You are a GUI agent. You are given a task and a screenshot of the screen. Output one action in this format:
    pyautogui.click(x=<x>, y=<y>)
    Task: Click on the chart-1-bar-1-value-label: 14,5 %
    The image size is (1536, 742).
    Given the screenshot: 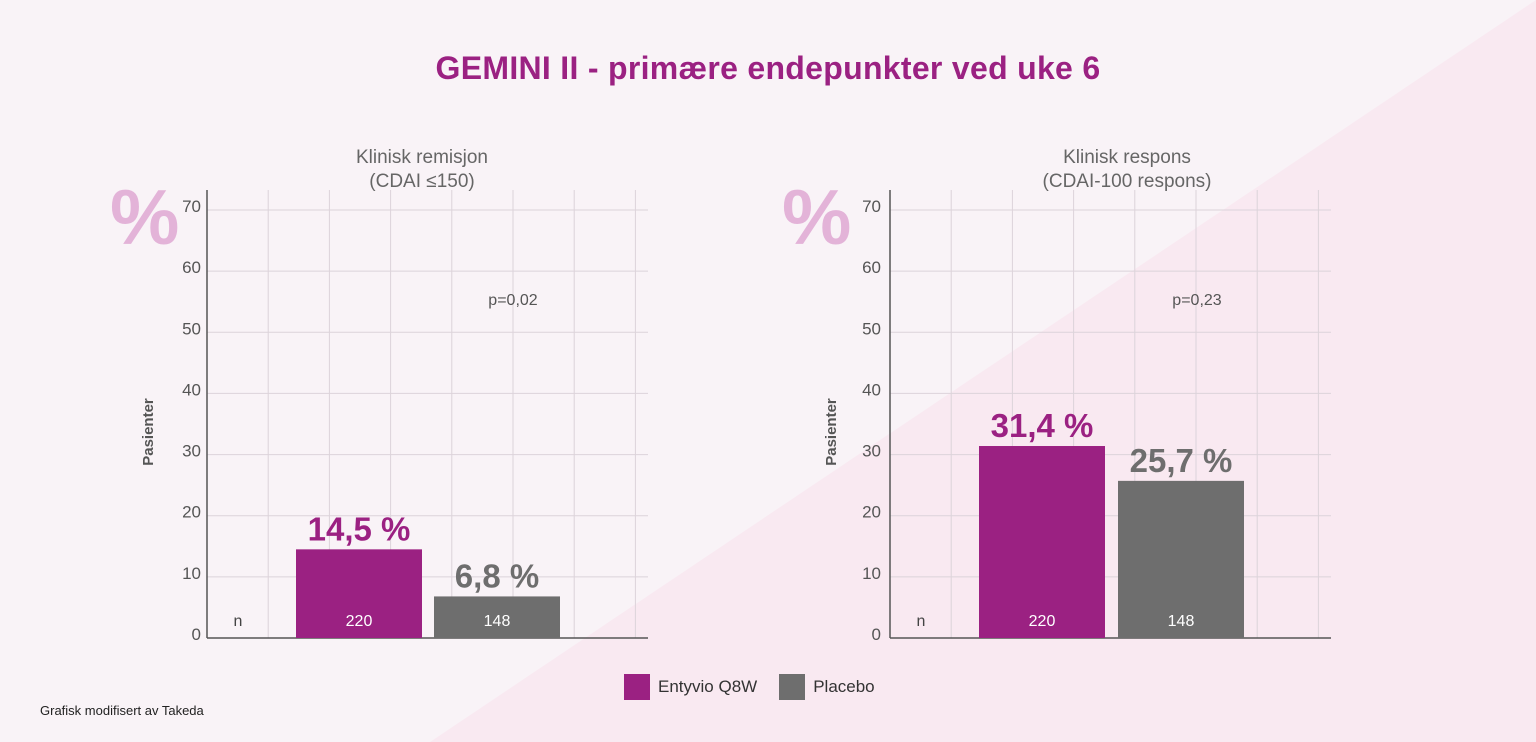 What is the action you would take?
    pyautogui.click(x=359, y=528)
    